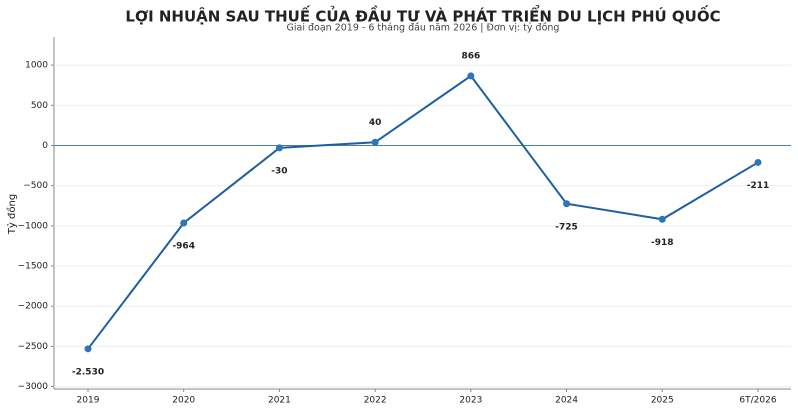  What do you see at coordinates (566, 401) in the screenshot?
I see `x-tick-label: 2024` at bounding box center [566, 401].